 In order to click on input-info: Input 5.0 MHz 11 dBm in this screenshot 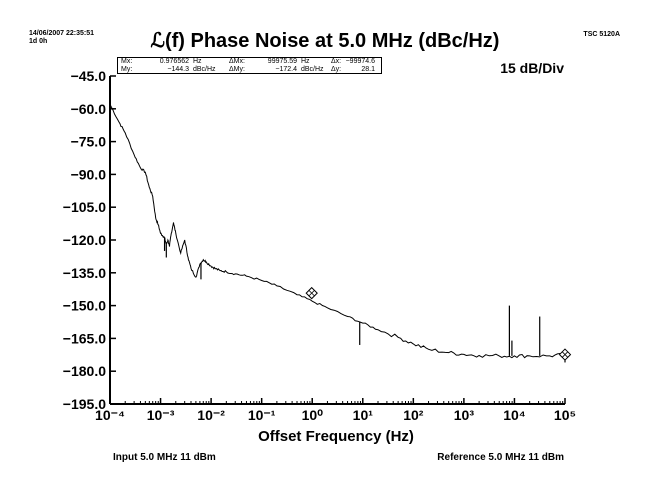, I will do `click(164, 457)`.